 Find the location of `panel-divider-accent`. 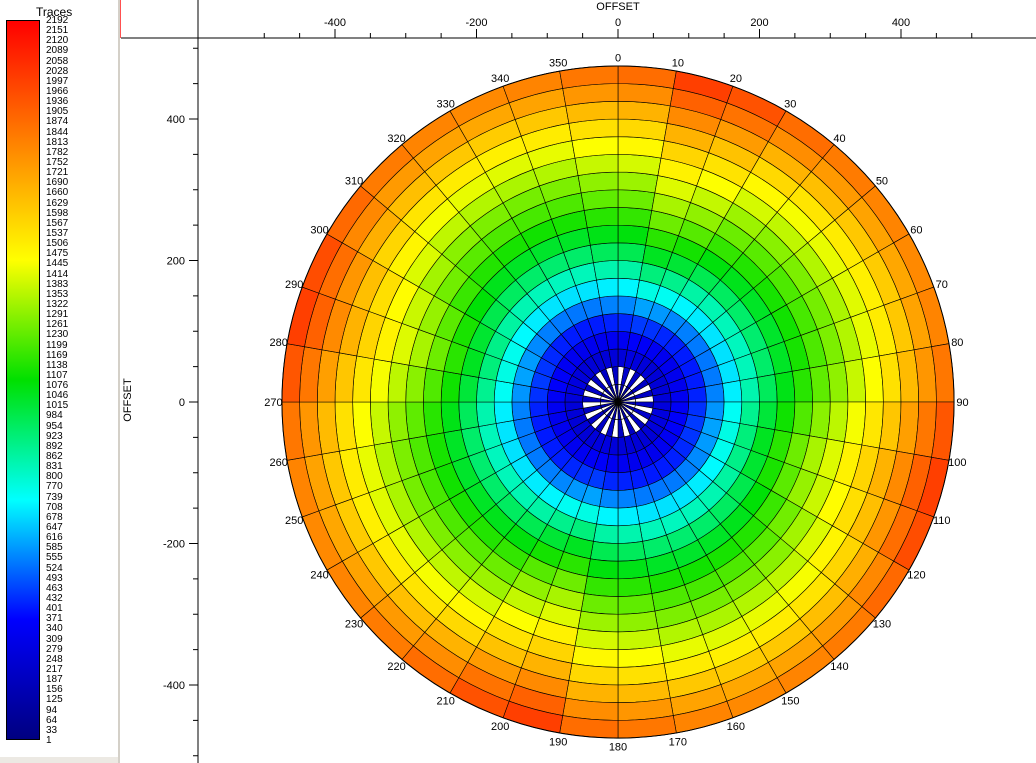

panel-divider-accent is located at coordinates (120, 19).